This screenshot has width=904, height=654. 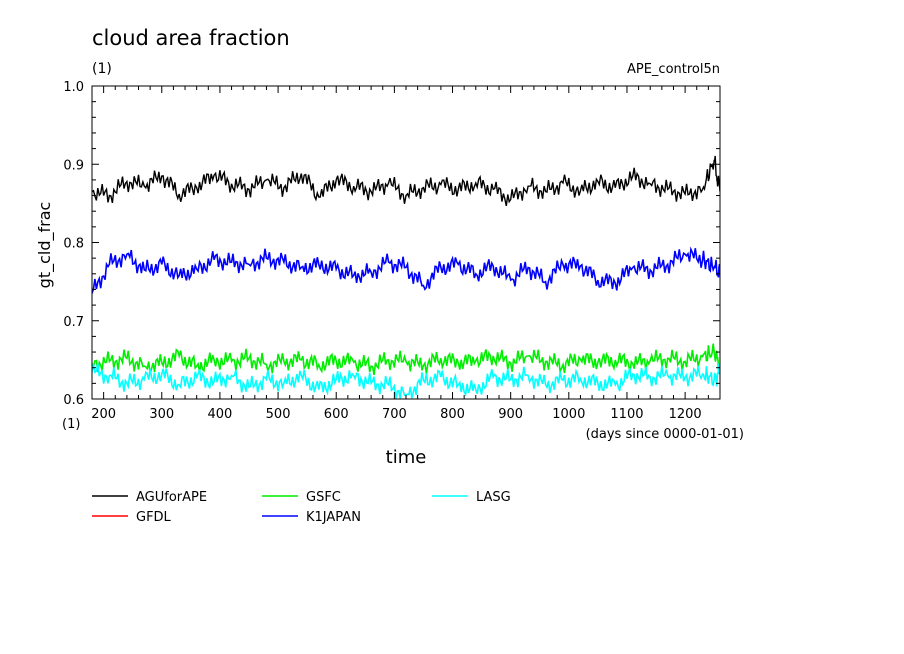 I want to click on y-tick-label: 0.8, so click(x=73, y=244).